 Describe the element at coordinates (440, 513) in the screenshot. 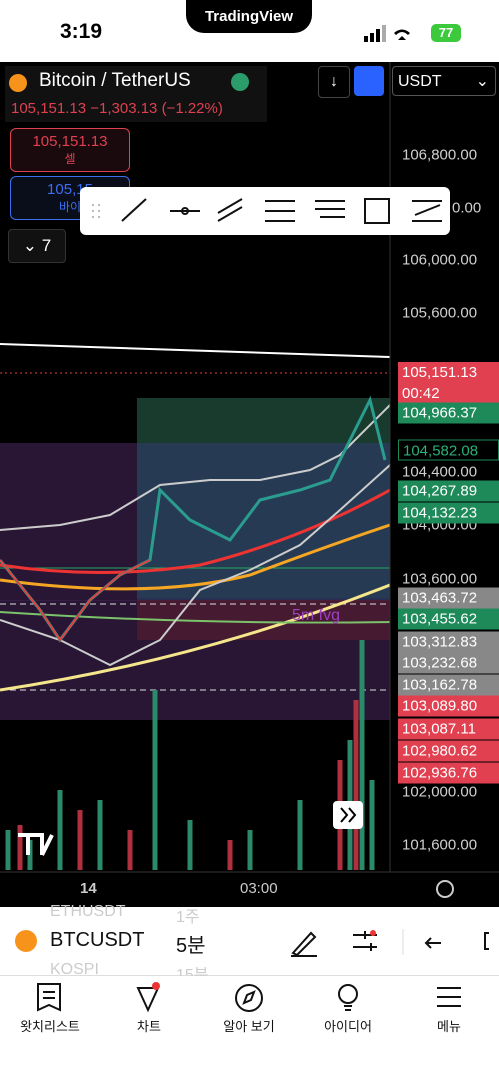

I see `price-tag-label: 104,132.23` at that location.